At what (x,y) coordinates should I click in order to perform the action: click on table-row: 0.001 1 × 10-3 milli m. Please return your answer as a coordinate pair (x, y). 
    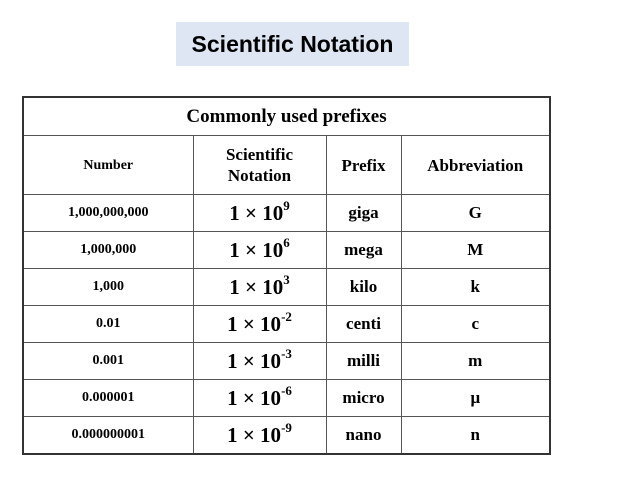
    Looking at the image, I should click on (286, 361).